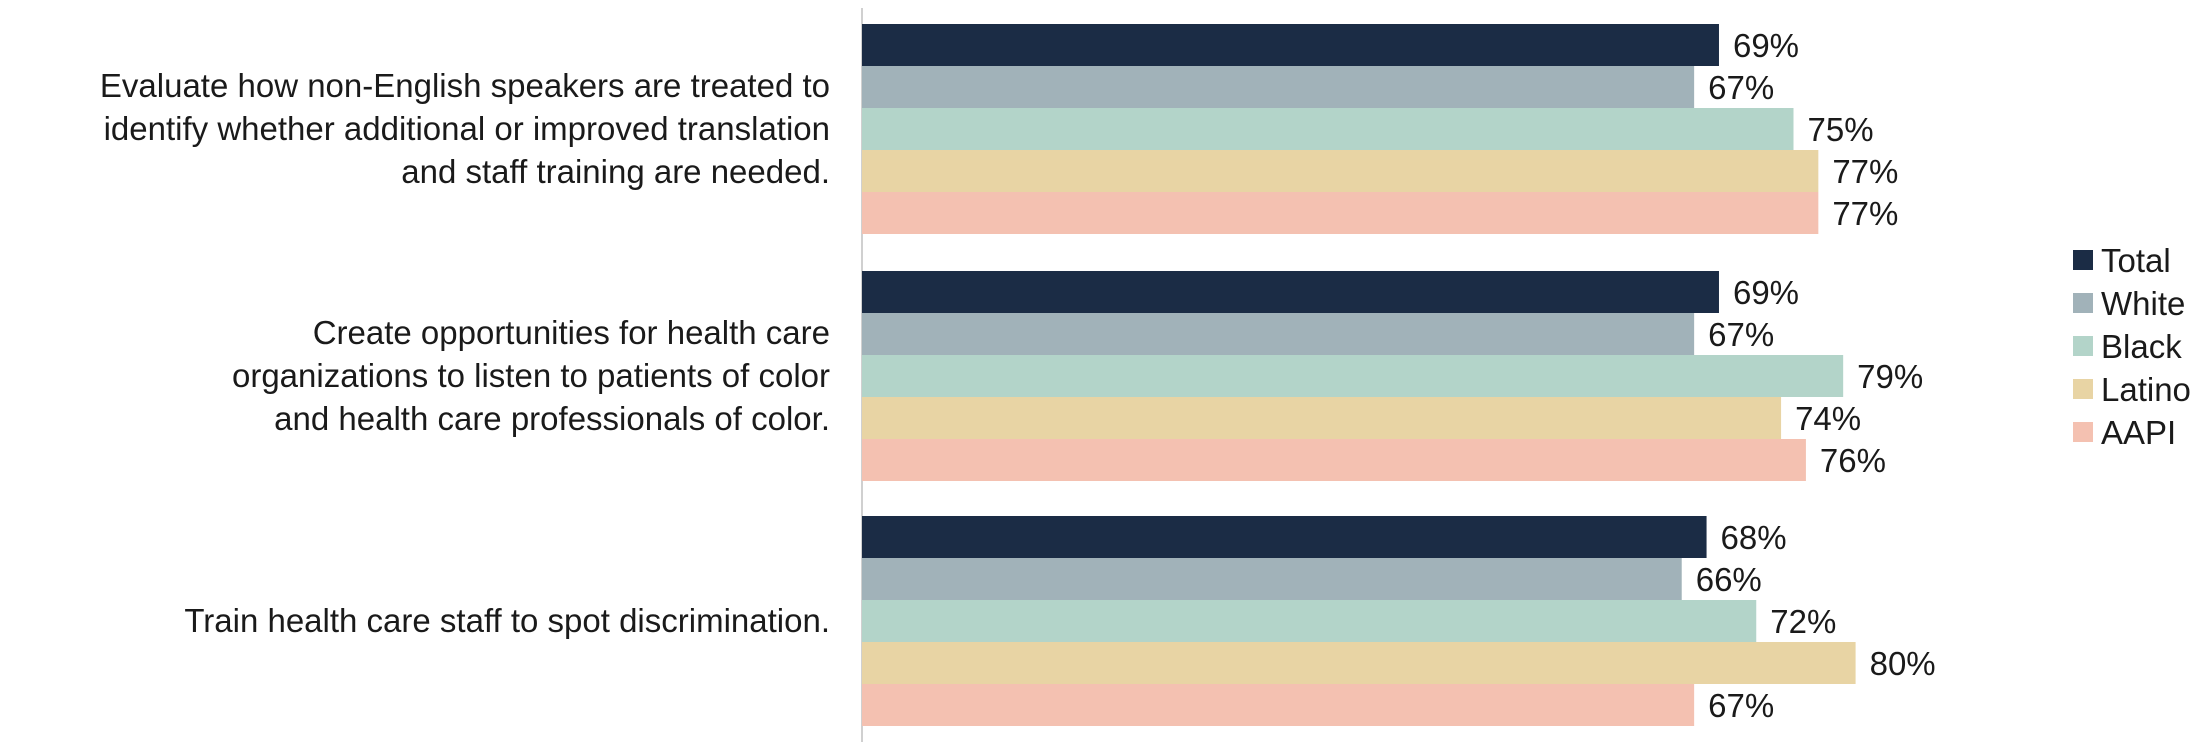 The image size is (2197, 742). Describe the element at coordinates (2083, 389) in the screenshot. I see `legend-swatch-latino` at that location.